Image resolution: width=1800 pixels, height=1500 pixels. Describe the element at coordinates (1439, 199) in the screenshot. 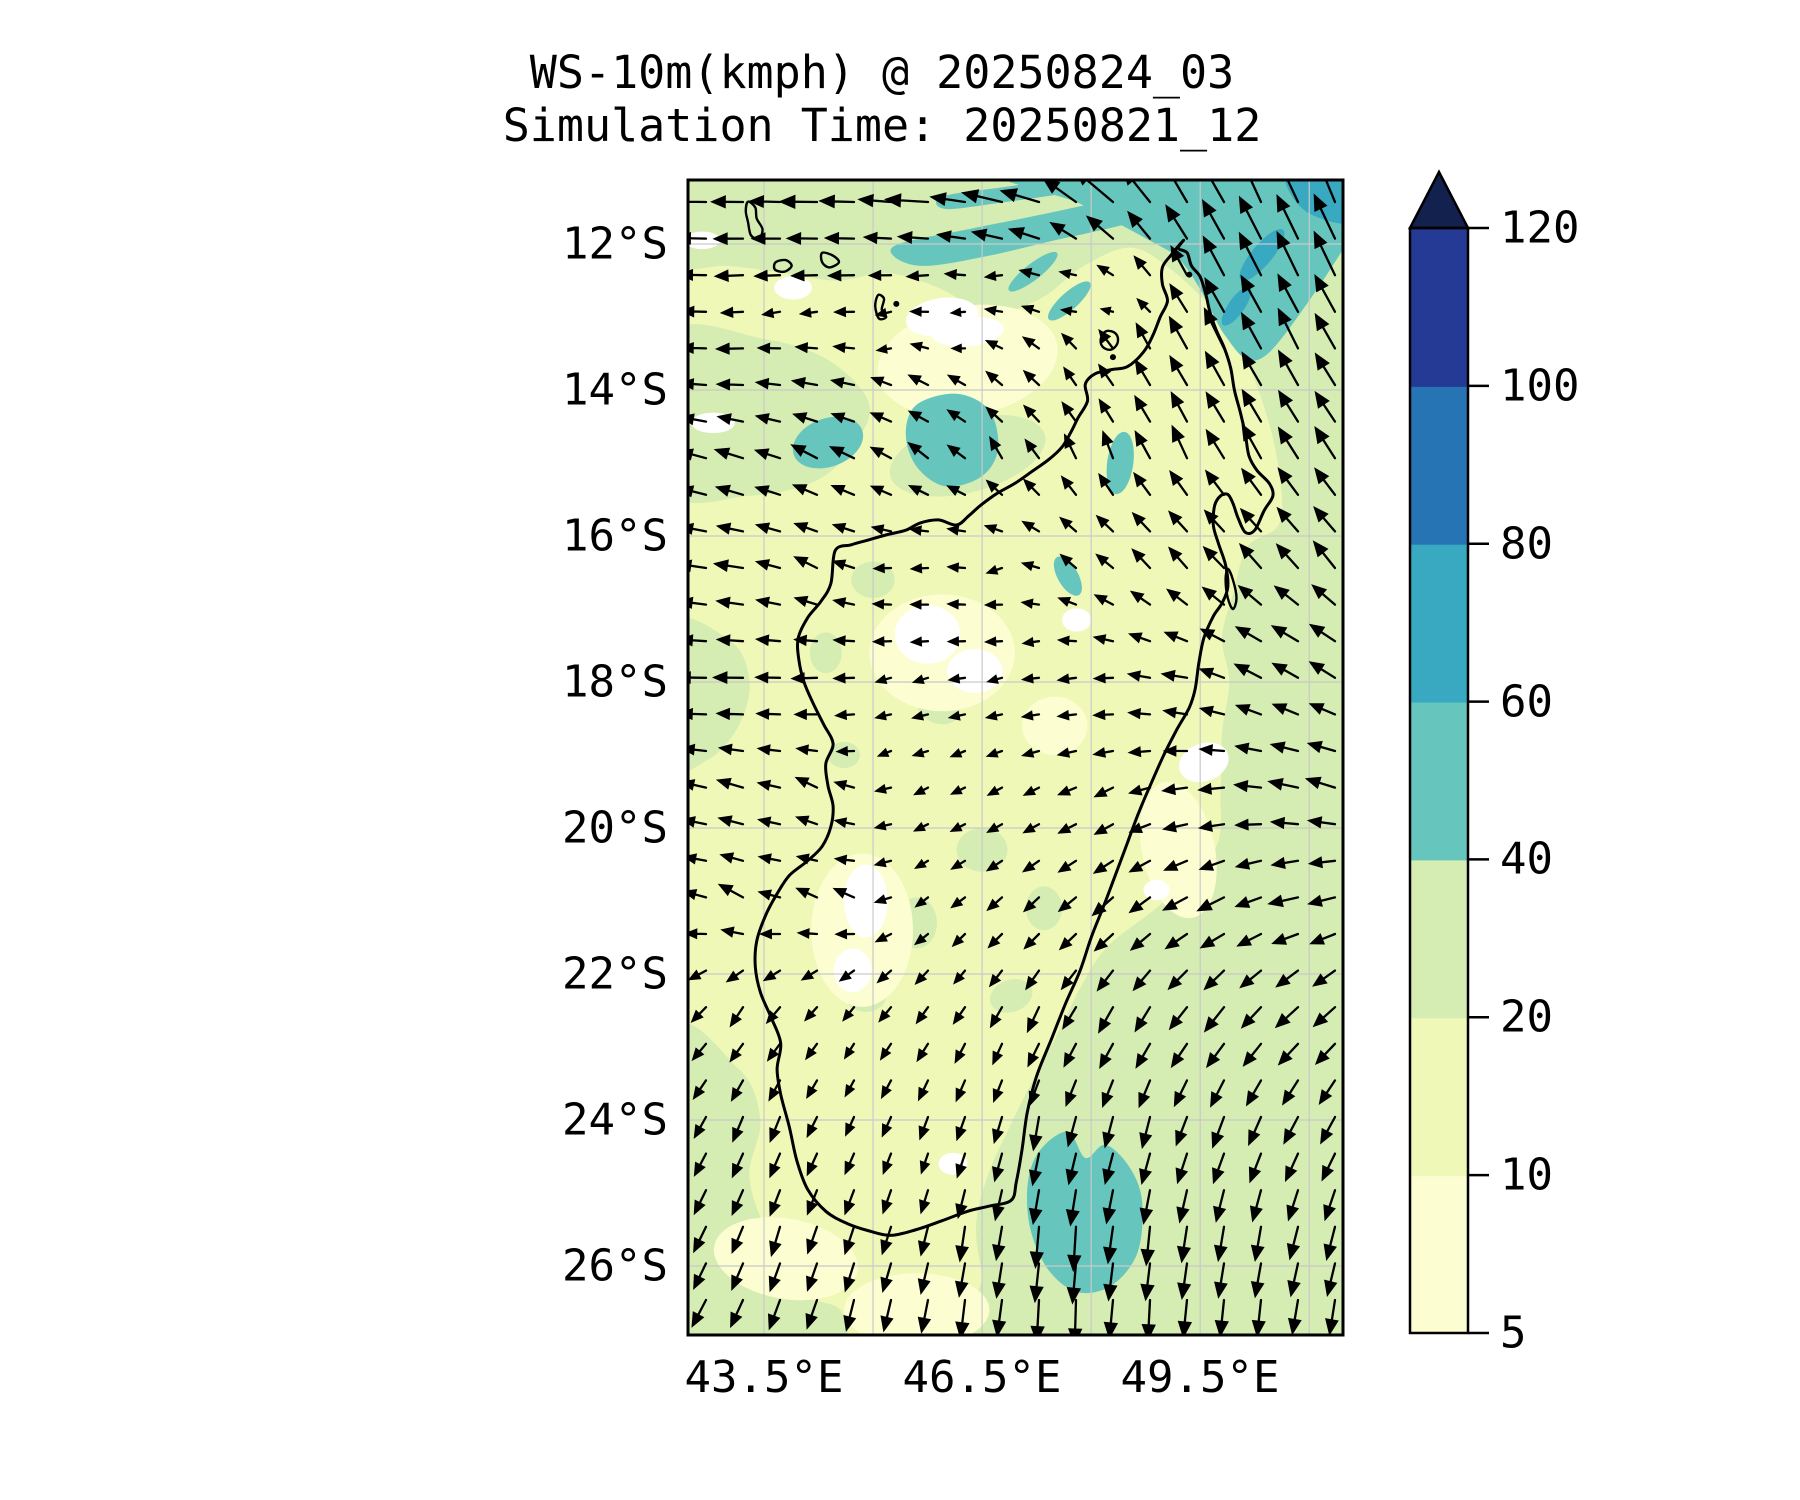

I see `colorbar-extend-max` at that location.